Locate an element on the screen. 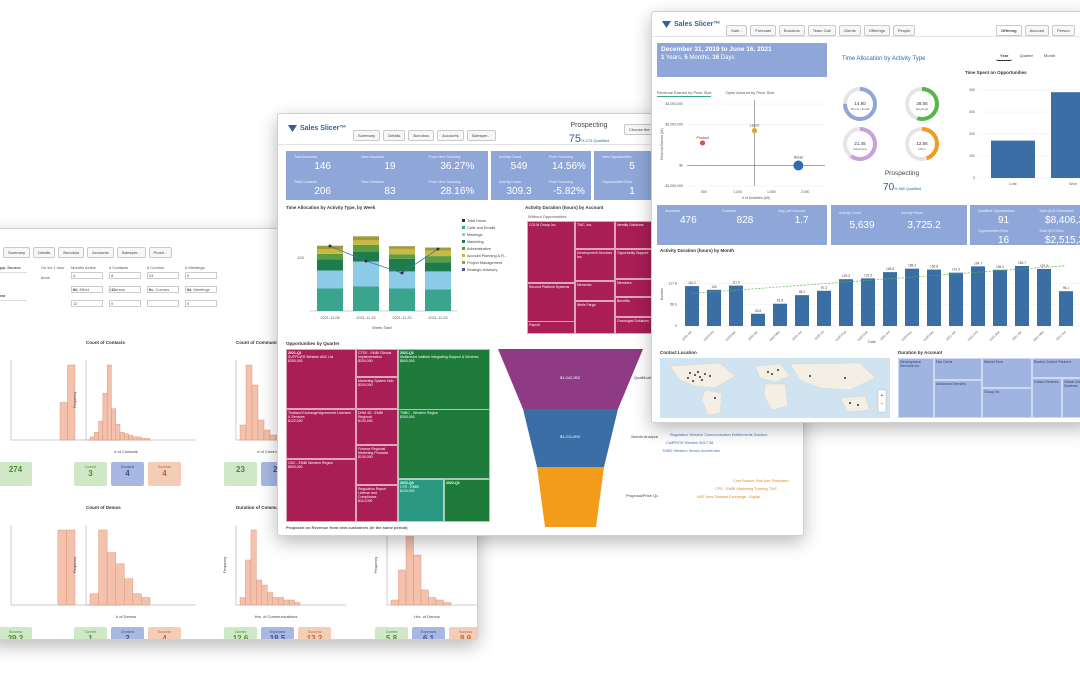  w1-tab-3: Accounts is located at coordinates (100, 252).